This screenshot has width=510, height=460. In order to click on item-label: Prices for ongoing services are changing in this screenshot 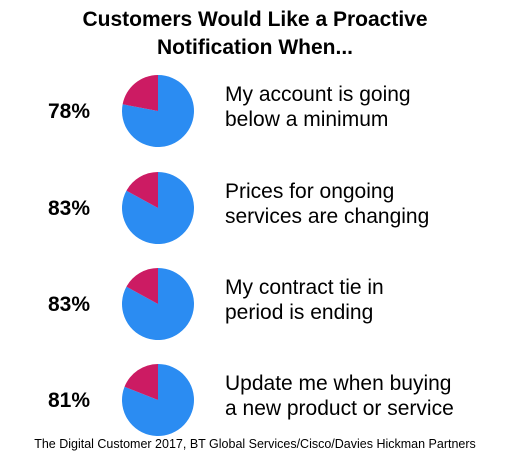, I will do `click(365, 204)`.